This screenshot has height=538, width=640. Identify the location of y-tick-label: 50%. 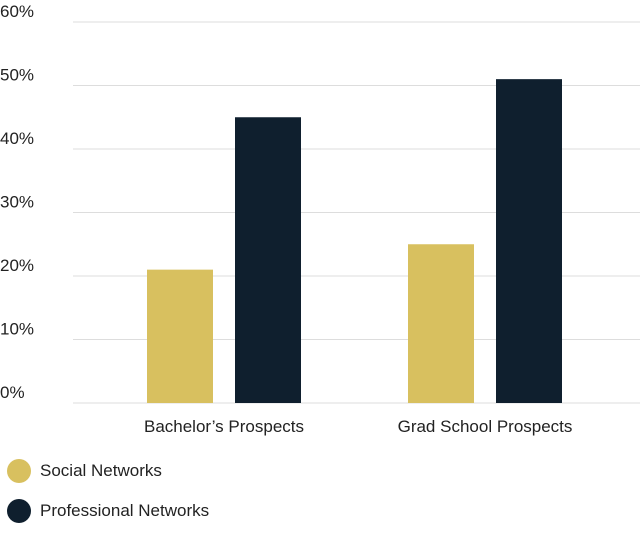
(17, 75).